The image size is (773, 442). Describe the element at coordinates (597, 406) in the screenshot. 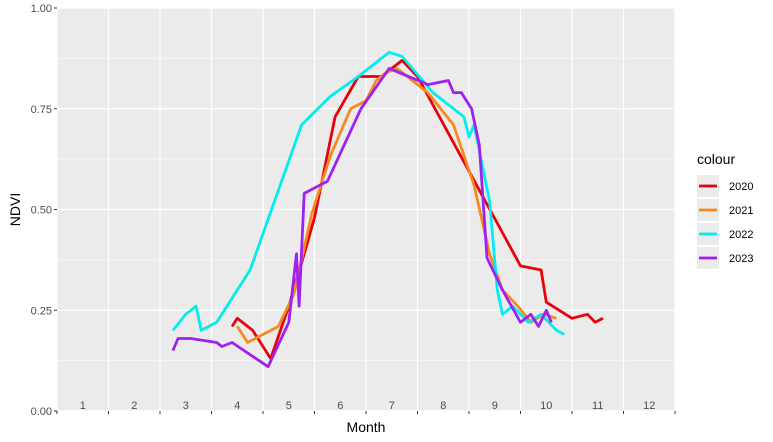

I see `x-tick-label: 11` at that location.